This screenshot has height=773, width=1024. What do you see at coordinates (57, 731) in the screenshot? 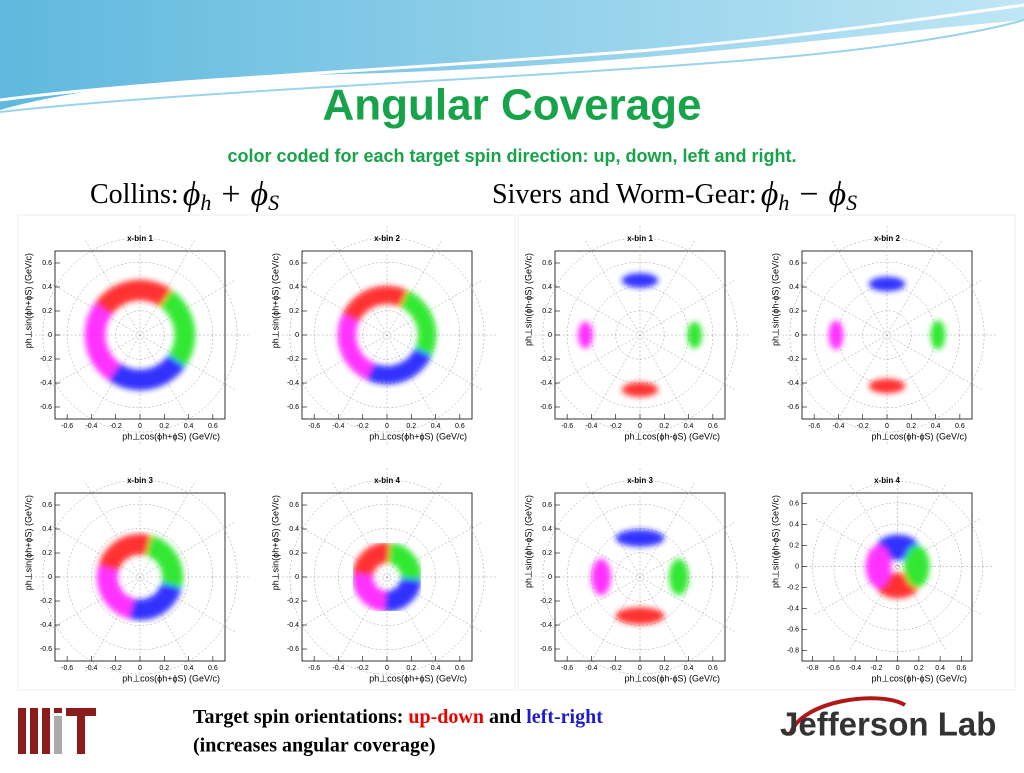
I see `mit-logo` at bounding box center [57, 731].